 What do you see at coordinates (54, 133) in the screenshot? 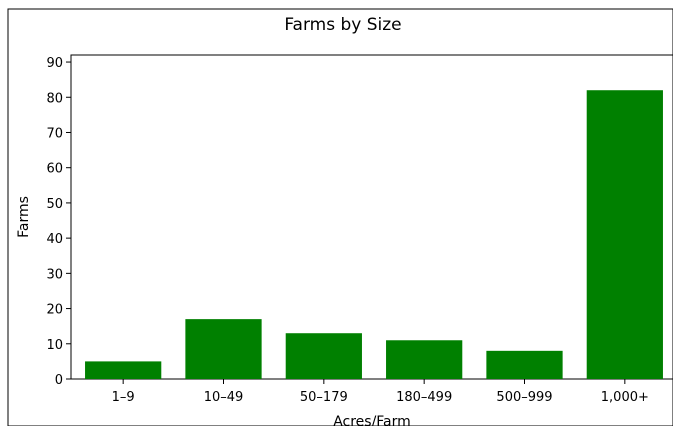
I see `y-tick-label: 70` at bounding box center [54, 133].